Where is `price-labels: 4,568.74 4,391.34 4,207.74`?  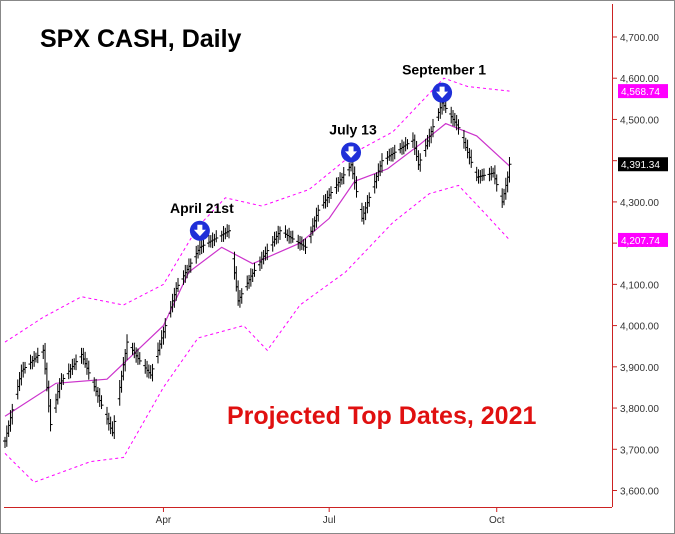
price-labels: 4,568.74 4,391.34 4,207.74 is located at coordinates (643, 165).